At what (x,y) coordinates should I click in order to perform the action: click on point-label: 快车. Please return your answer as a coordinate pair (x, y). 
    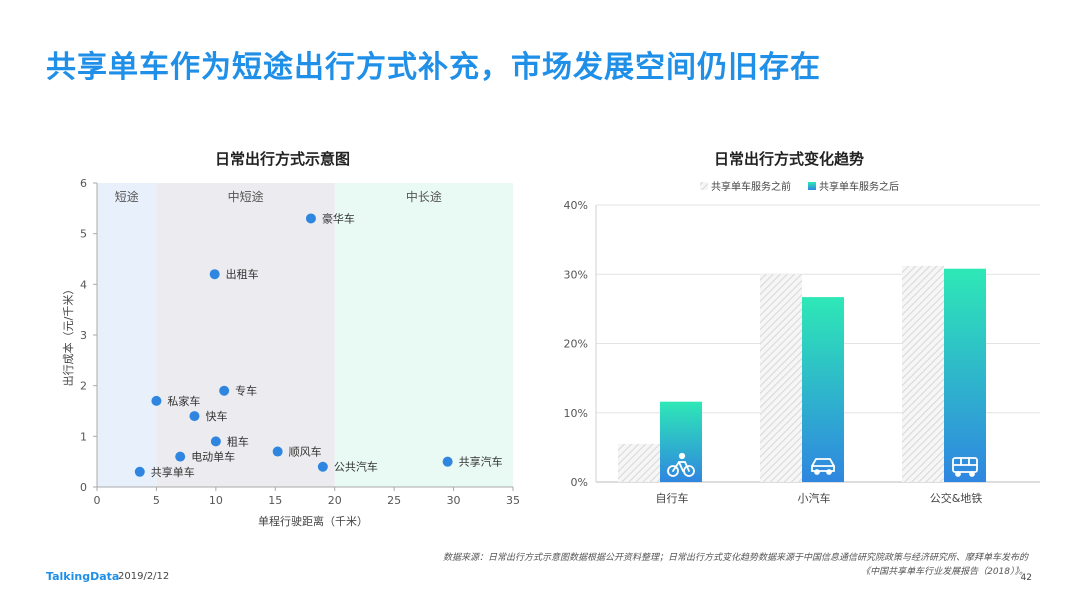
    Looking at the image, I should click on (216, 416).